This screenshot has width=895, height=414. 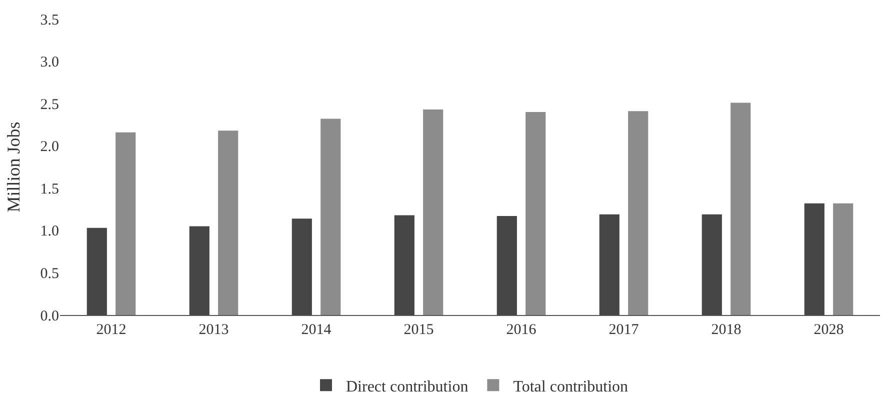 What do you see at coordinates (829, 330) in the screenshot?
I see `x-tick-label: 2028` at bounding box center [829, 330].